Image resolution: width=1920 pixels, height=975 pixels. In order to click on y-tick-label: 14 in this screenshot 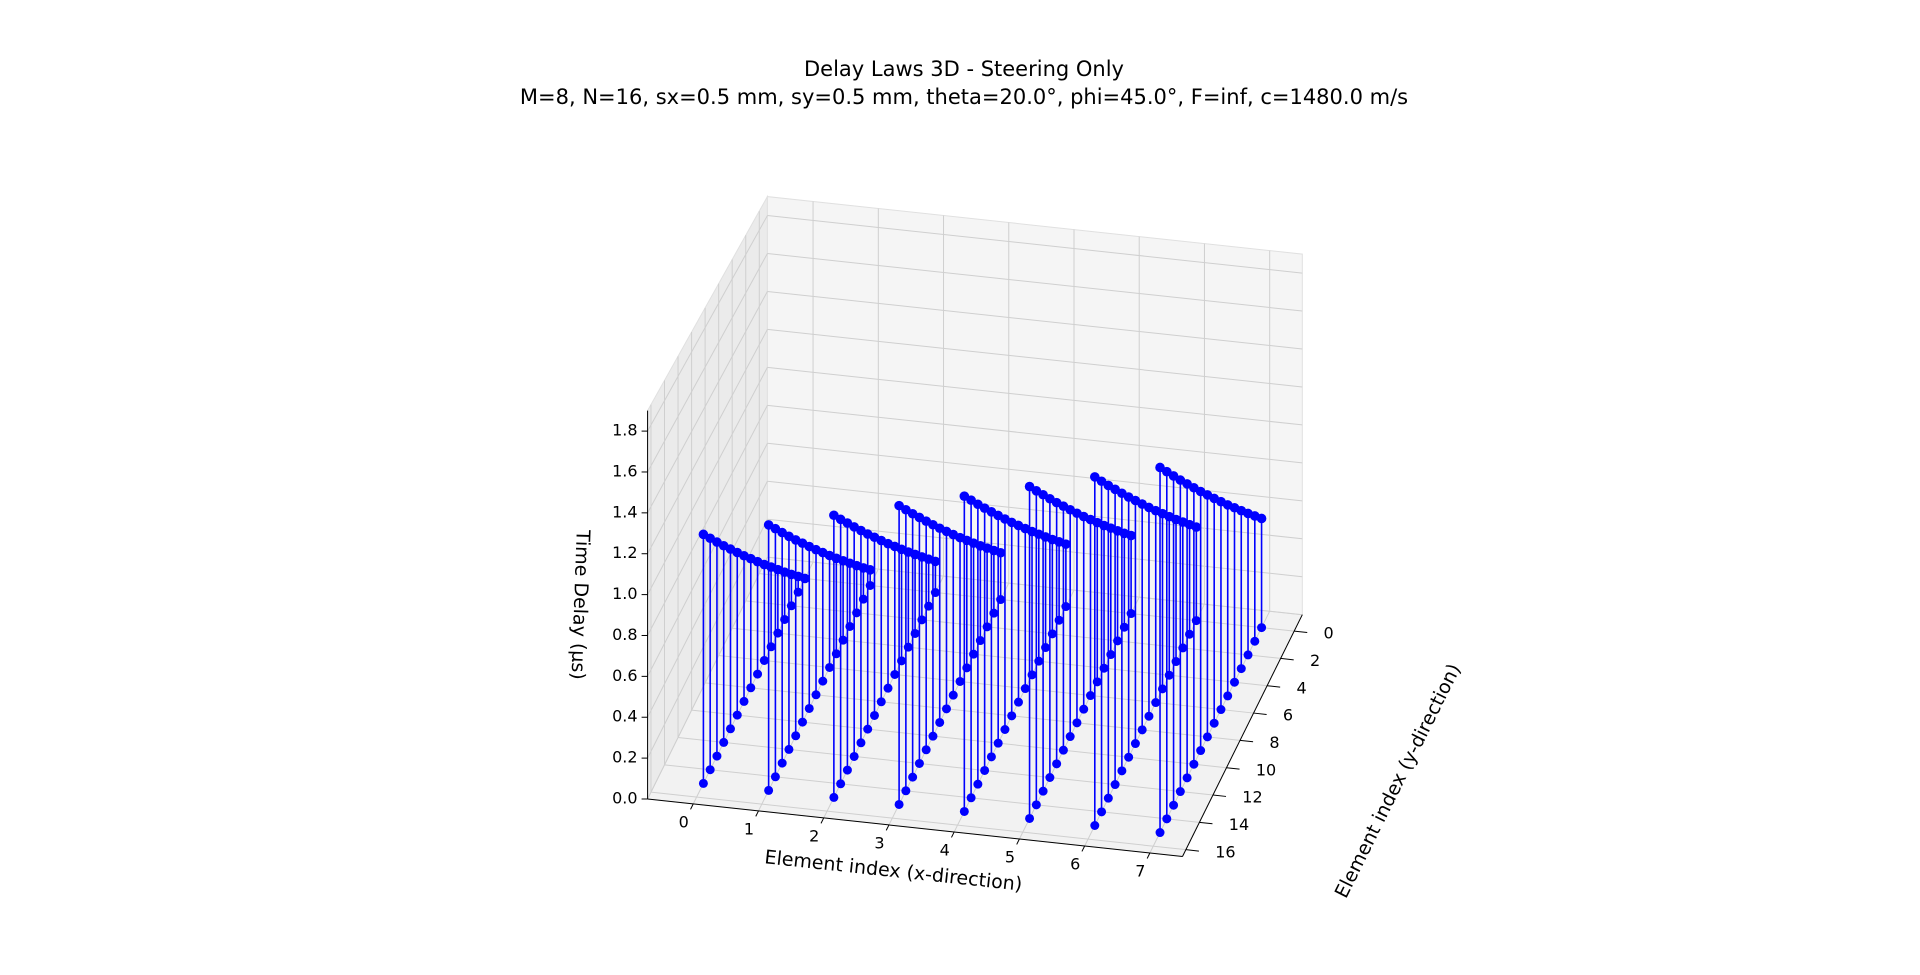, I will do `click(1239, 824)`.